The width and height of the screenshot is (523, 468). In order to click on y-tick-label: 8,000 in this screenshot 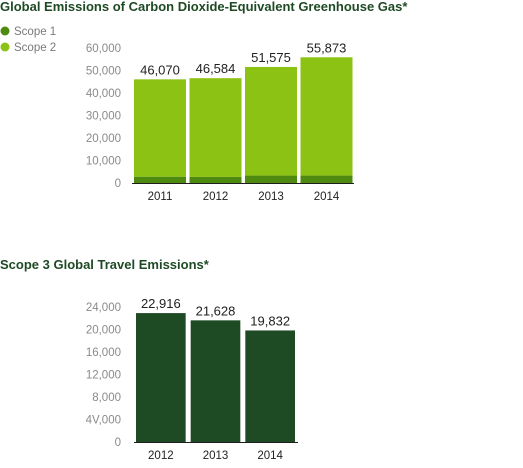, I will do `click(106, 398)`.